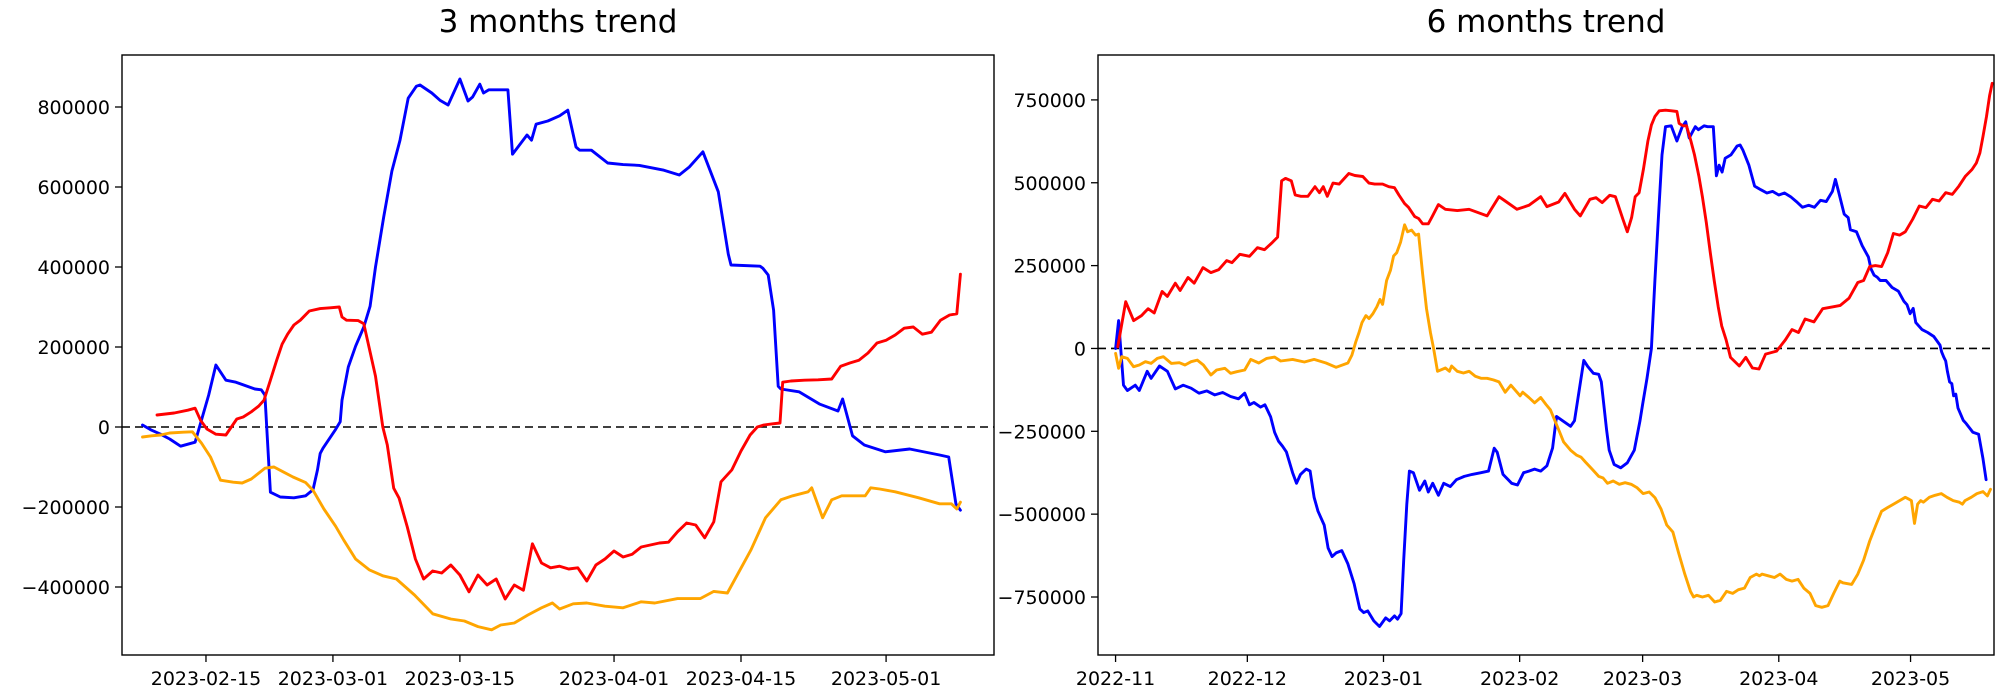  Describe the element at coordinates (66, 508) in the screenshot. I see `y-tick-label: −200000` at that location.